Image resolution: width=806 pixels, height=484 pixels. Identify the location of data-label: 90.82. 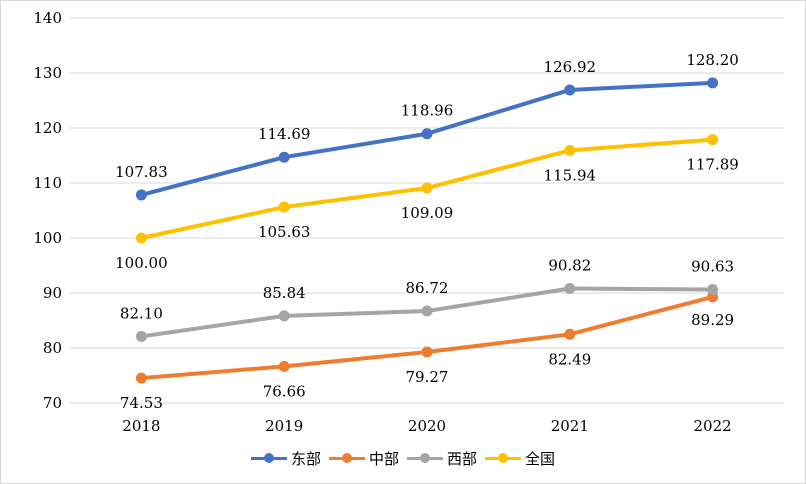
(569, 265).